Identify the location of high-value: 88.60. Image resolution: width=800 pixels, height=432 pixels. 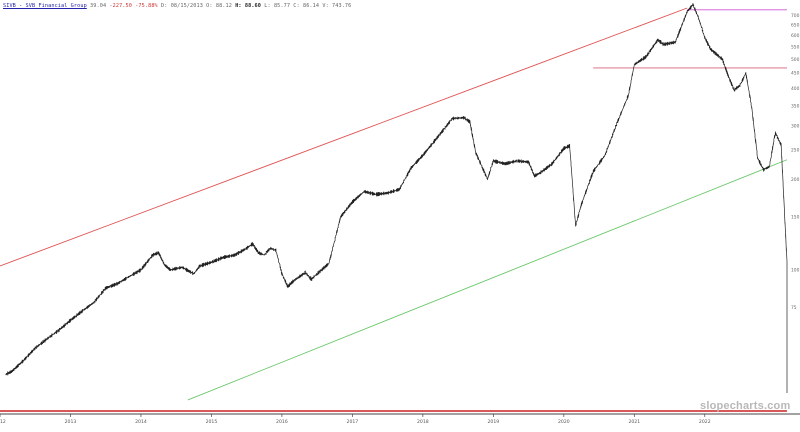
(253, 6).